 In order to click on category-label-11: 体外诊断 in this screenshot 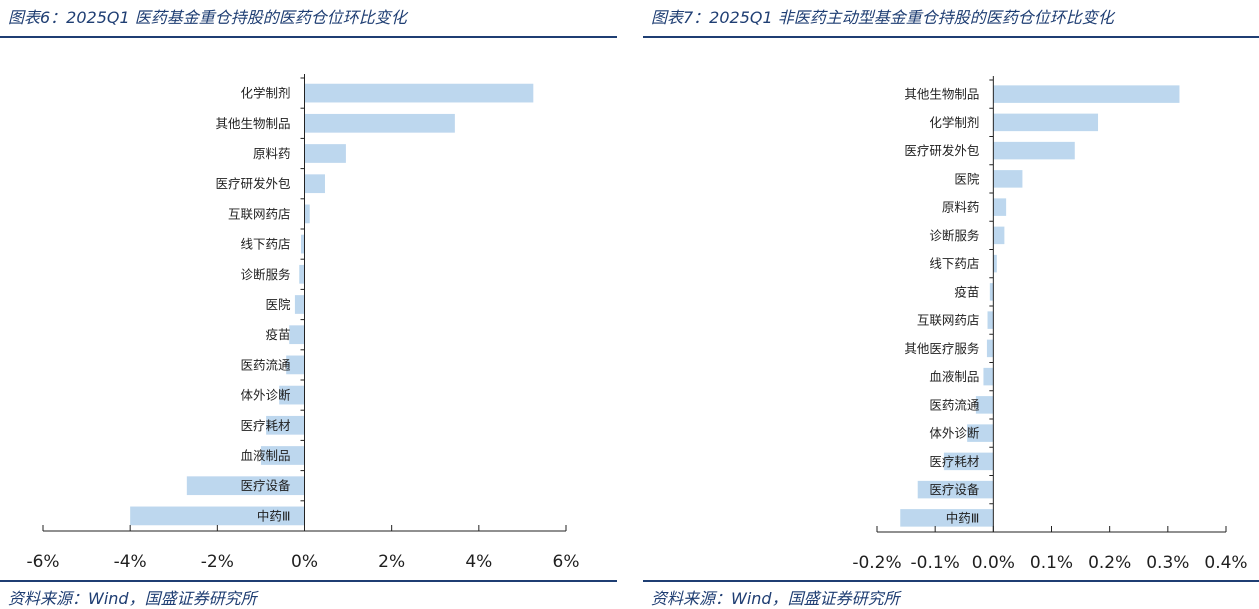, I will do `click(265, 395)`.